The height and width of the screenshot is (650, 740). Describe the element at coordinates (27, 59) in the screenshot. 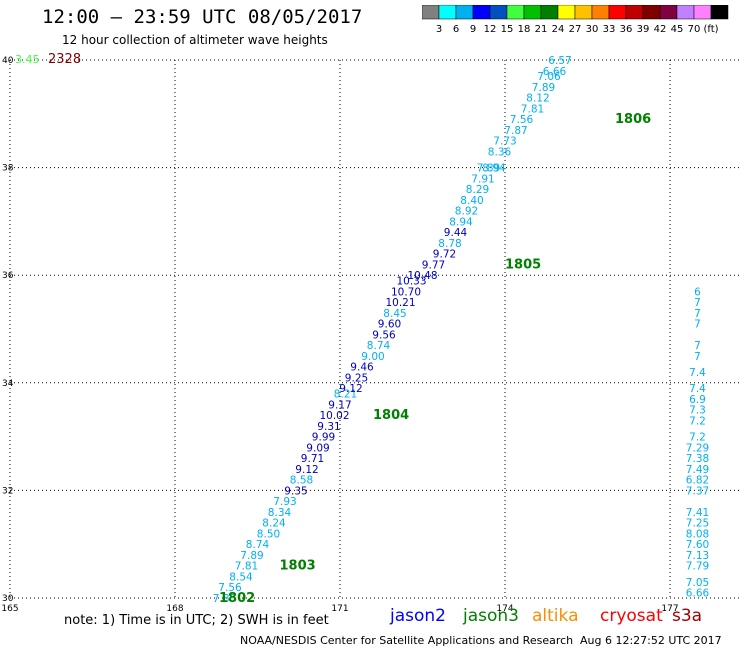

I see `corner-green-value: 3.45` at that location.